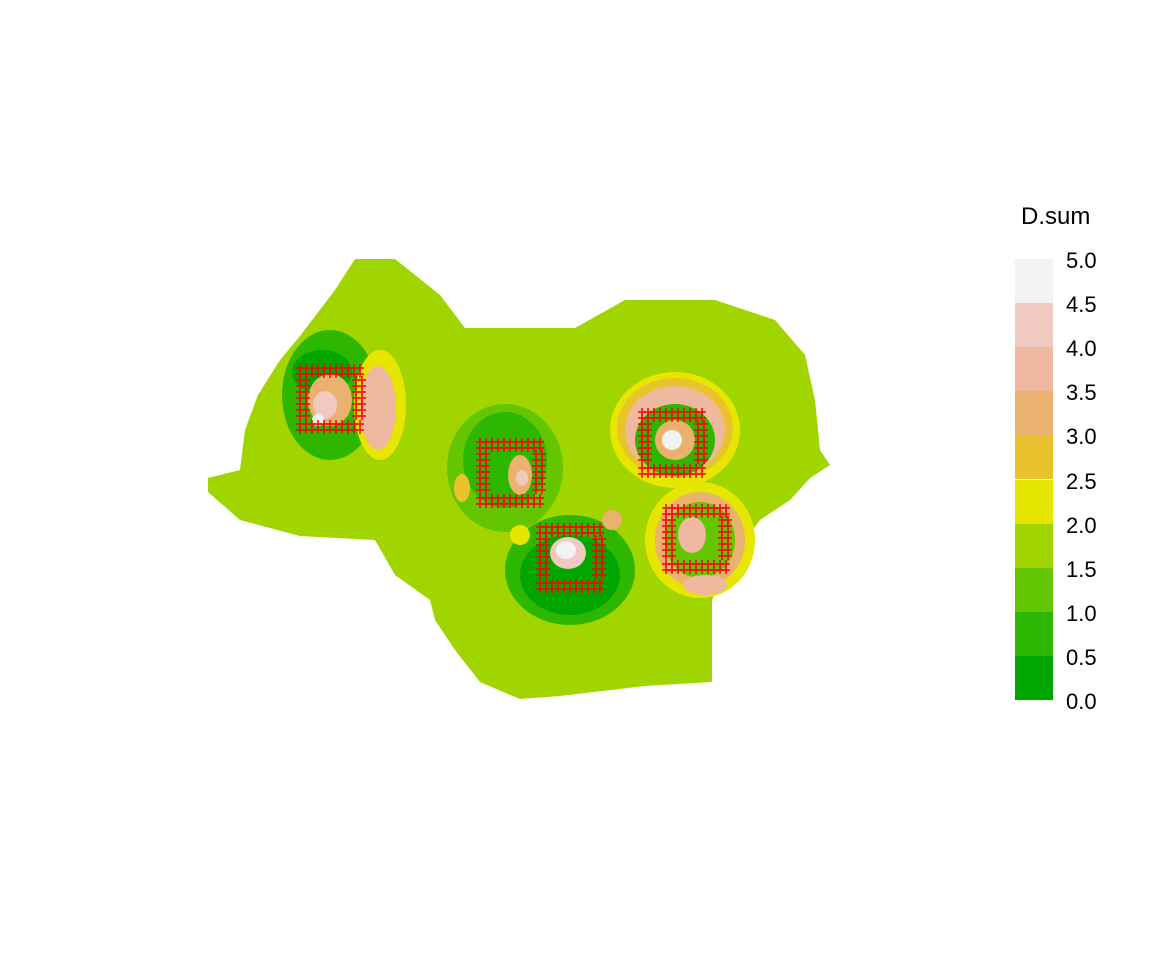  Describe the element at coordinates (1081, 349) in the screenshot. I see `legend-label: 4.0` at that location.